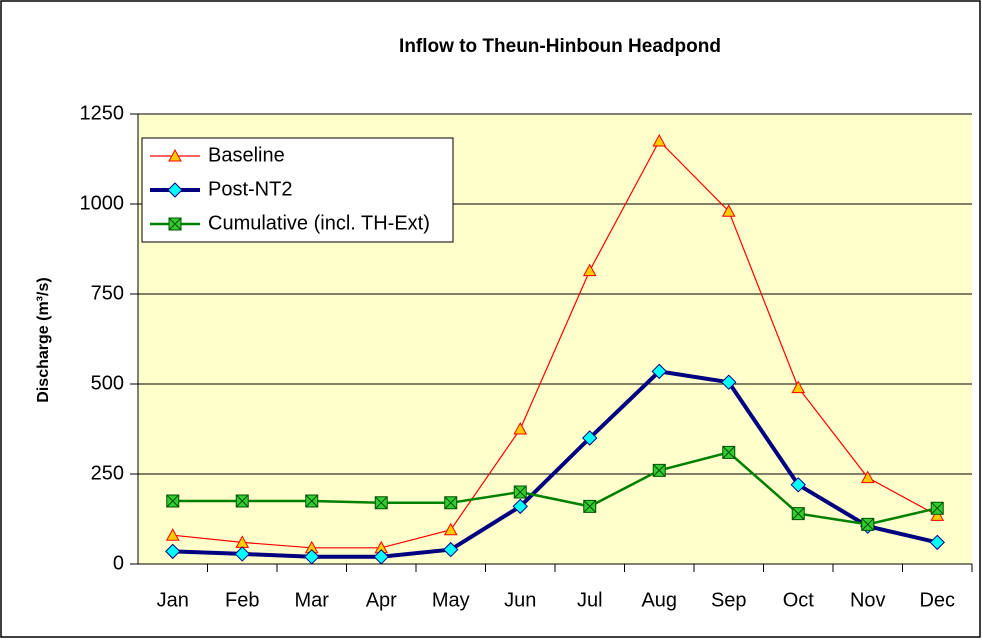 The height and width of the screenshot is (639, 982). I want to click on legend-label: Cumulative (incl. TH-Ext), so click(319, 223).